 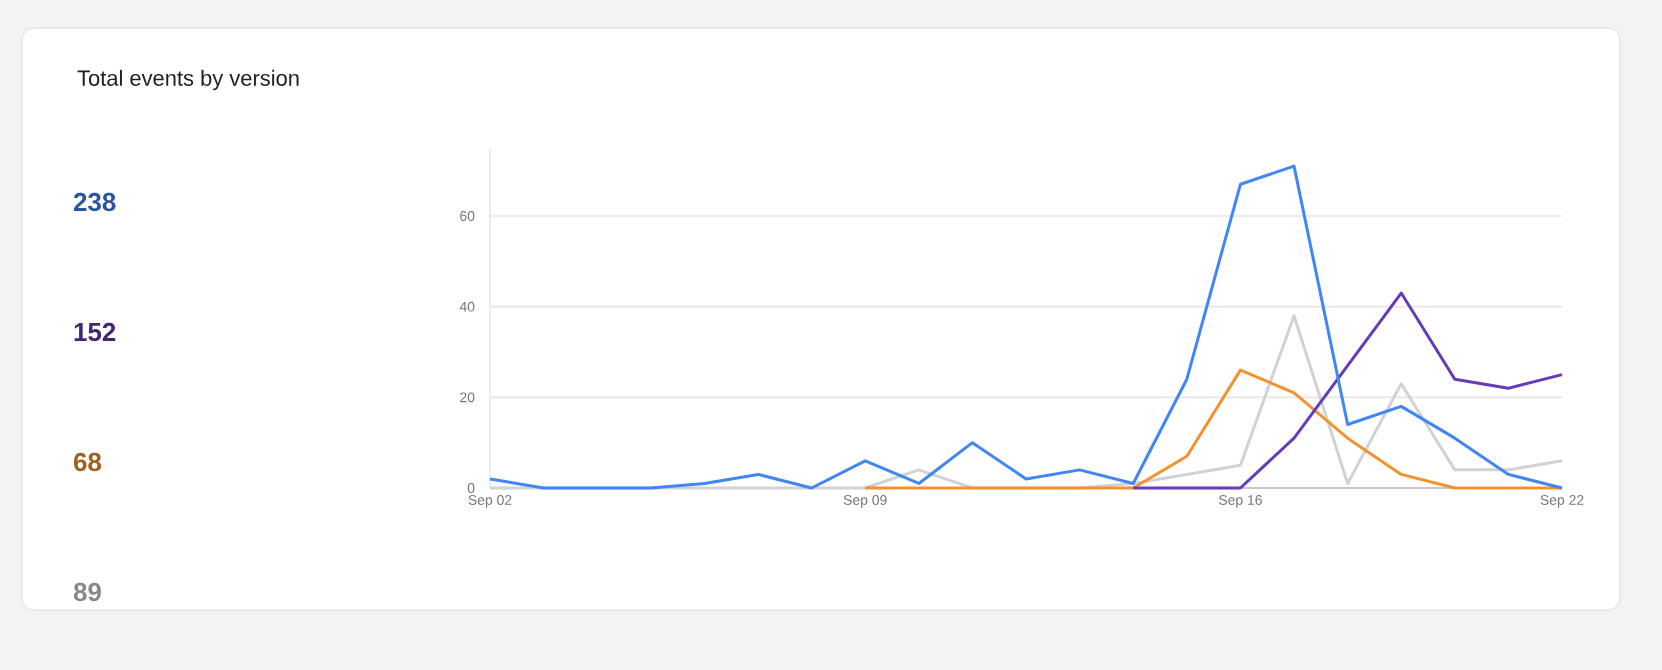 What do you see at coordinates (188, 80) in the screenshot?
I see `text: Total events by version` at bounding box center [188, 80].